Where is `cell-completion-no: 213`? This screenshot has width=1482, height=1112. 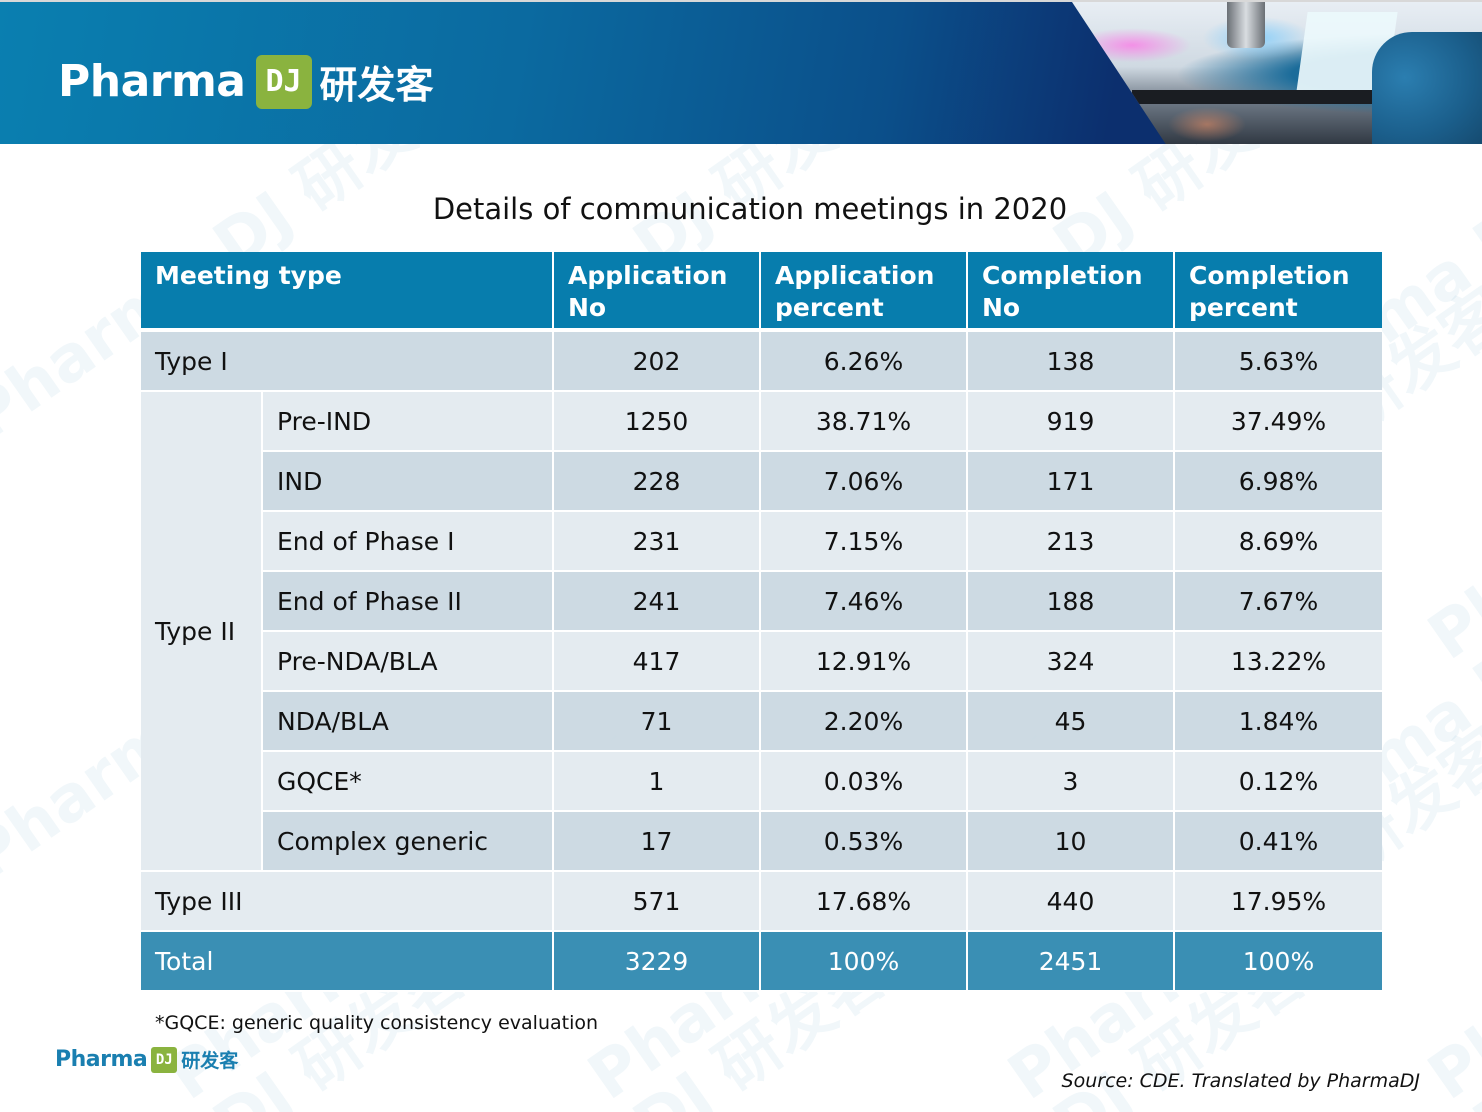
cell-completion-no: 213 is located at coordinates (1071, 542).